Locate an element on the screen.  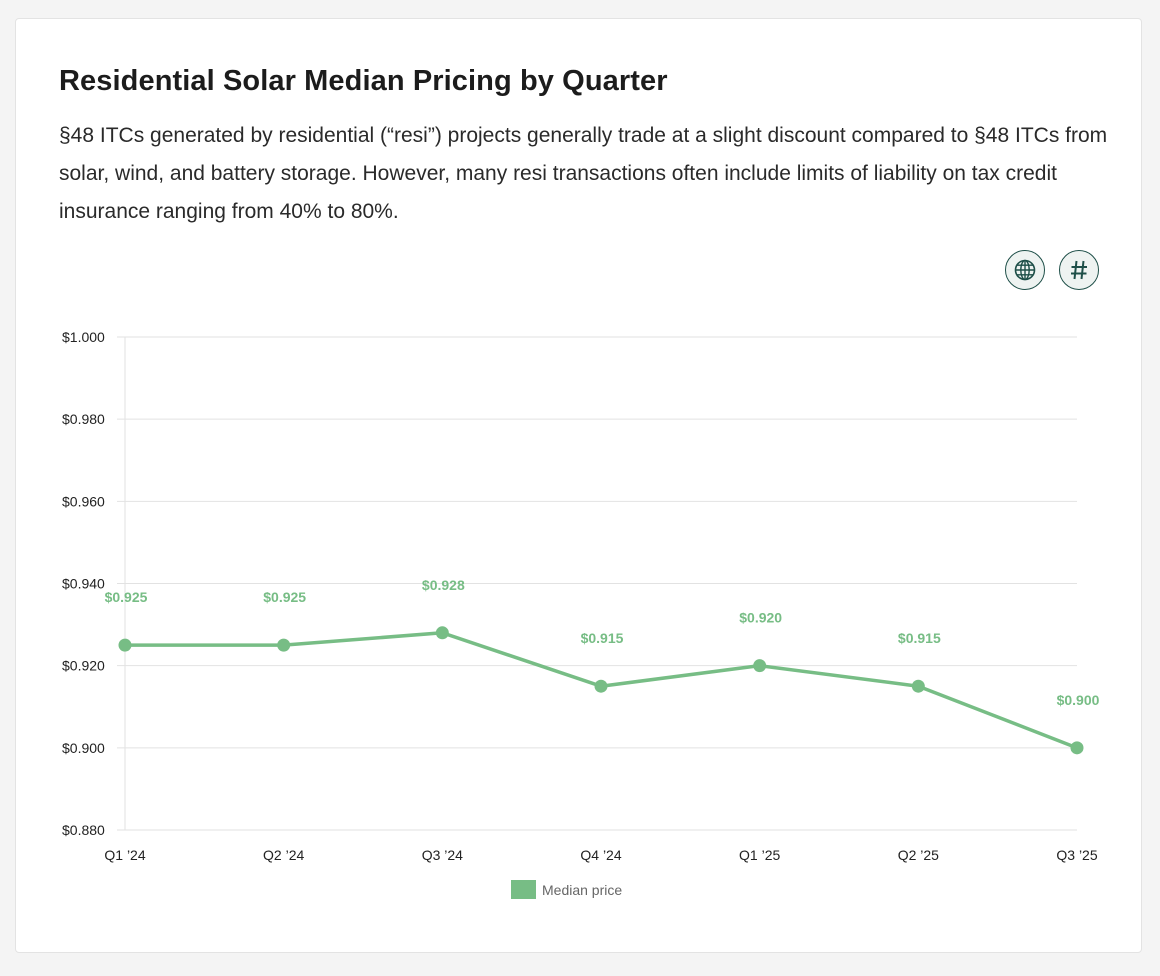
hash-button is located at coordinates (1079, 270).